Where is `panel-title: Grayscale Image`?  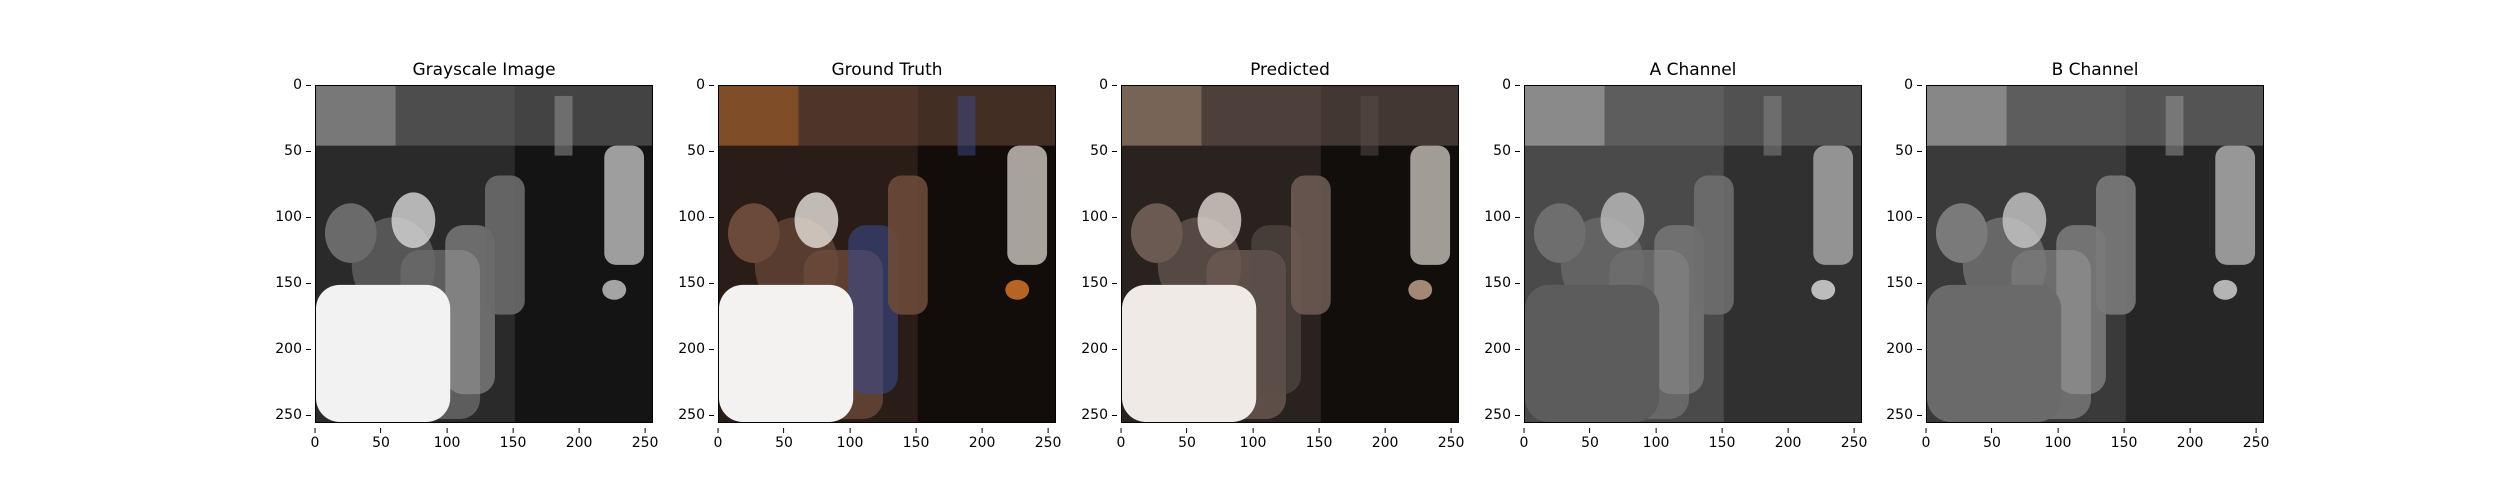
panel-title: Grayscale Image is located at coordinates (484, 70).